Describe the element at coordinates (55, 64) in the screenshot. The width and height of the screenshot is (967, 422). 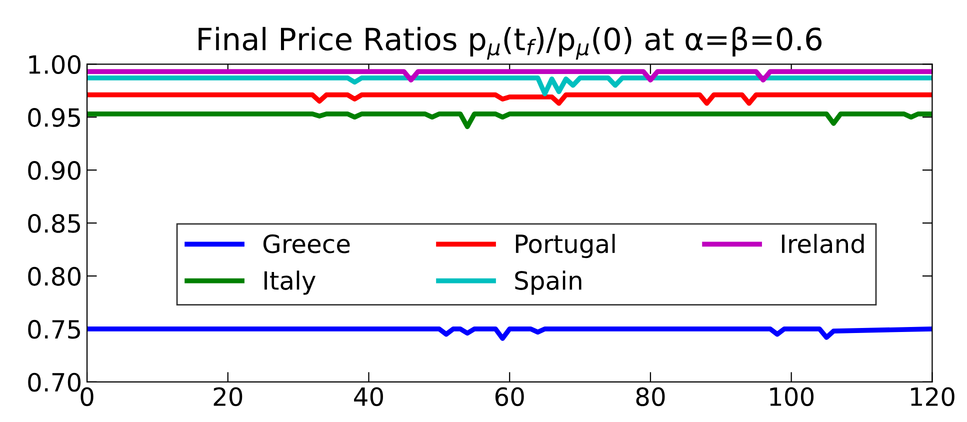
I see `y-tick-label: 1.00` at that location.